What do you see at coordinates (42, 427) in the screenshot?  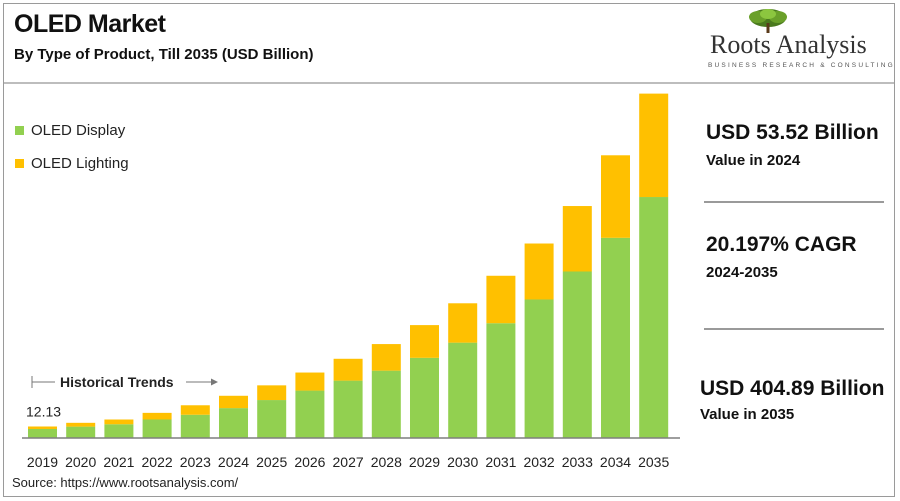 I see `bar-lighting-2019` at bounding box center [42, 427].